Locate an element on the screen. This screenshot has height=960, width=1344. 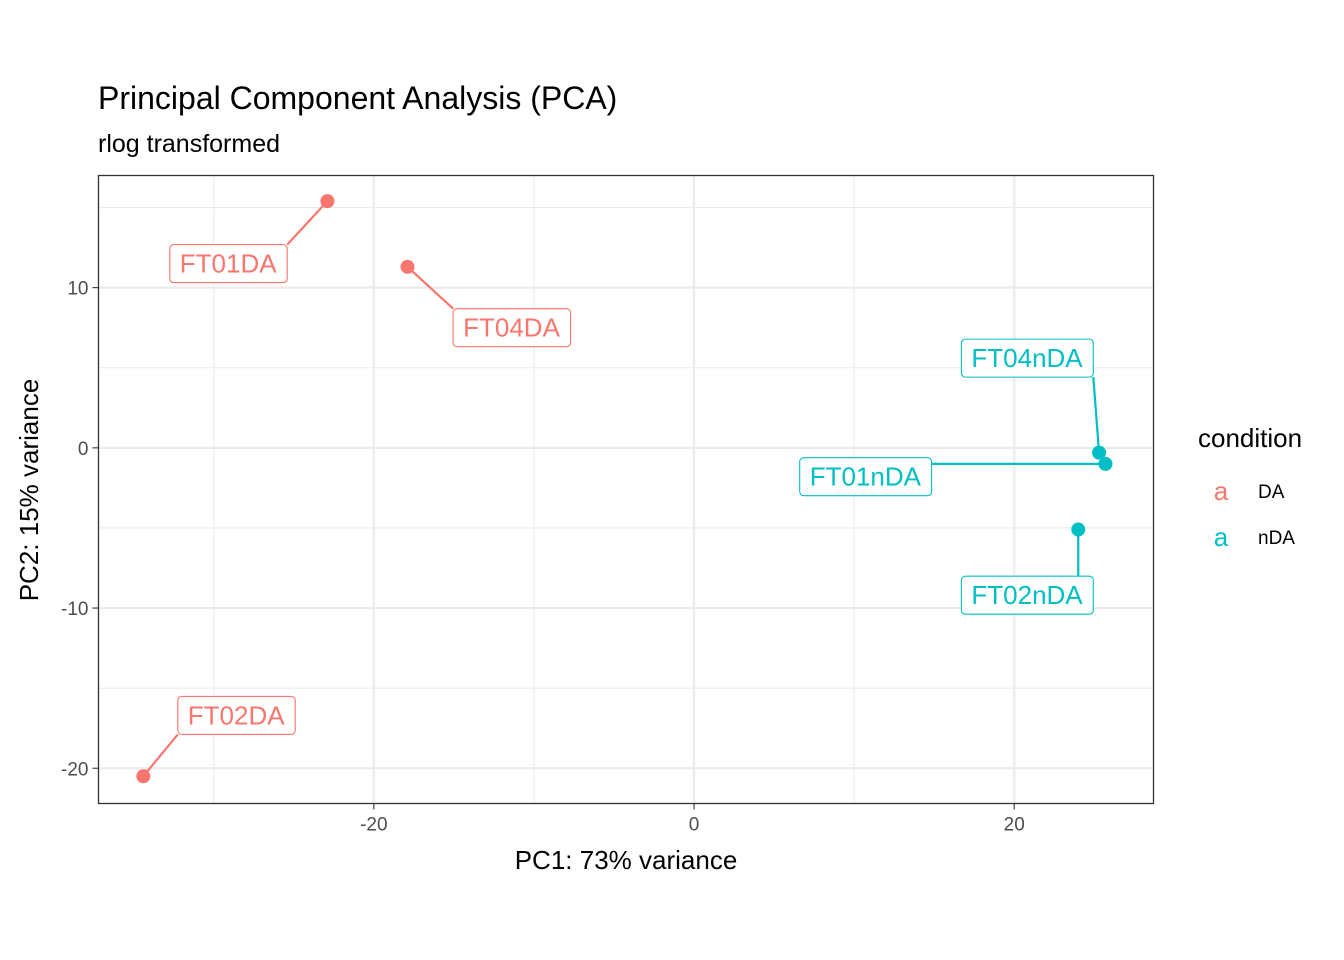
point-label-FT01nDA: FT01nDA is located at coordinates (866, 477).